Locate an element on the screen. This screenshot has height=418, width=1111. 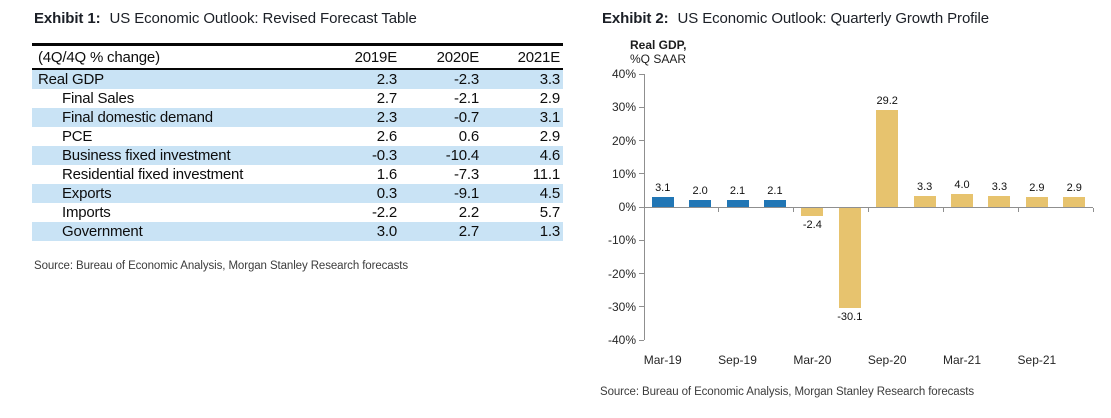
y-axis-title-line2: %Q SAAR is located at coordinates (658, 59).